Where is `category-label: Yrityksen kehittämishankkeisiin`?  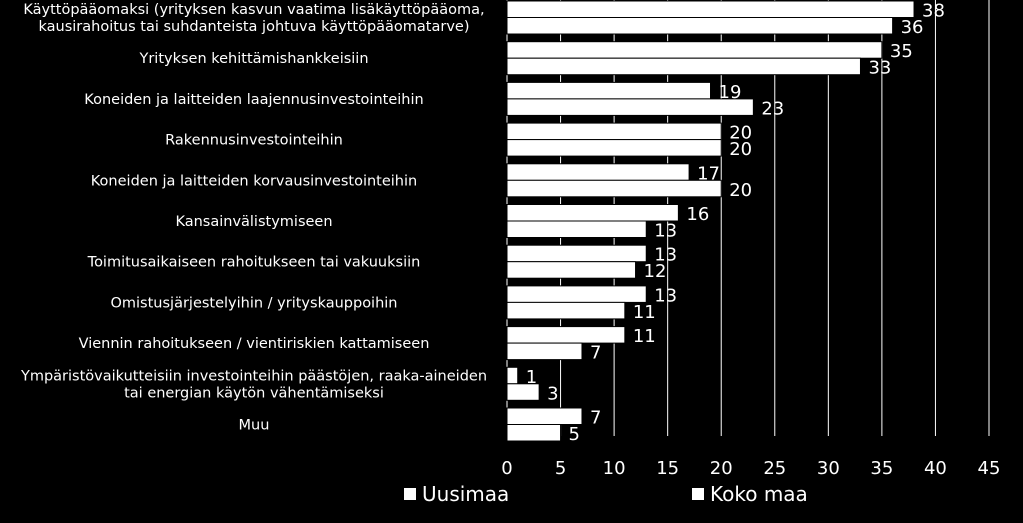 category-label: Yrityksen kehittämishankkeisiin is located at coordinates (253, 59).